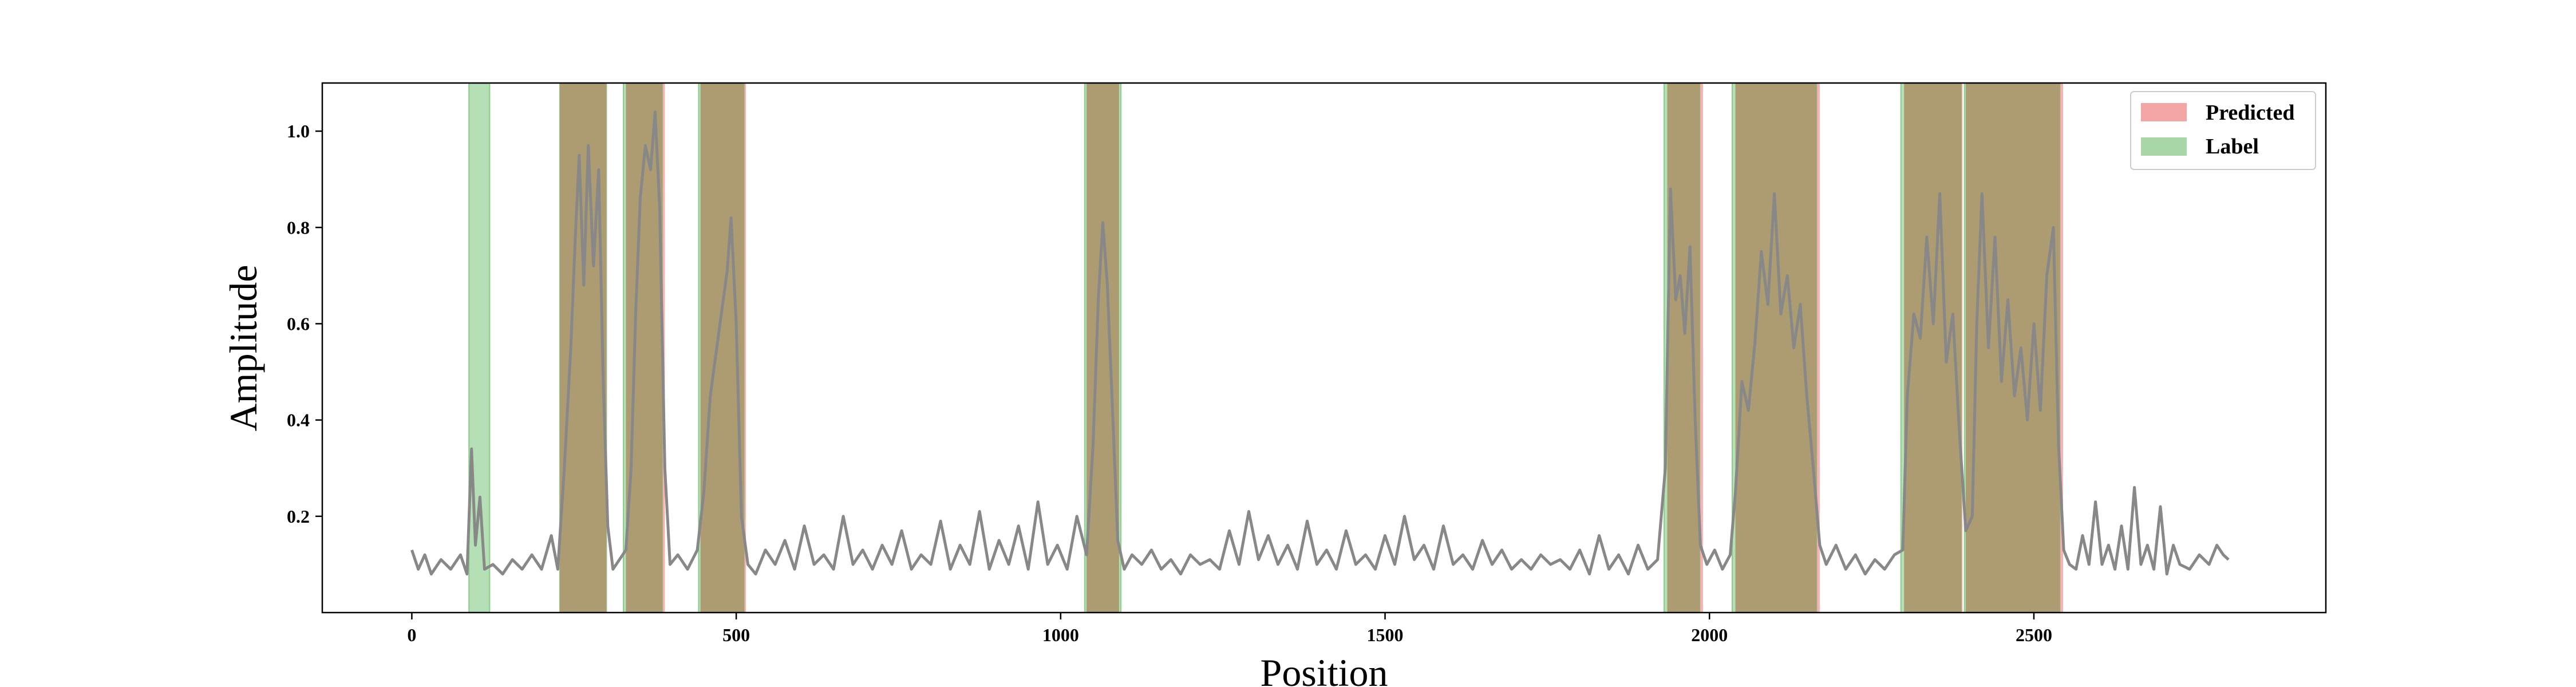 This screenshot has width=2576, height=687. What do you see at coordinates (1385, 635) in the screenshot?
I see `x-tick-label-1500: 1500` at bounding box center [1385, 635].